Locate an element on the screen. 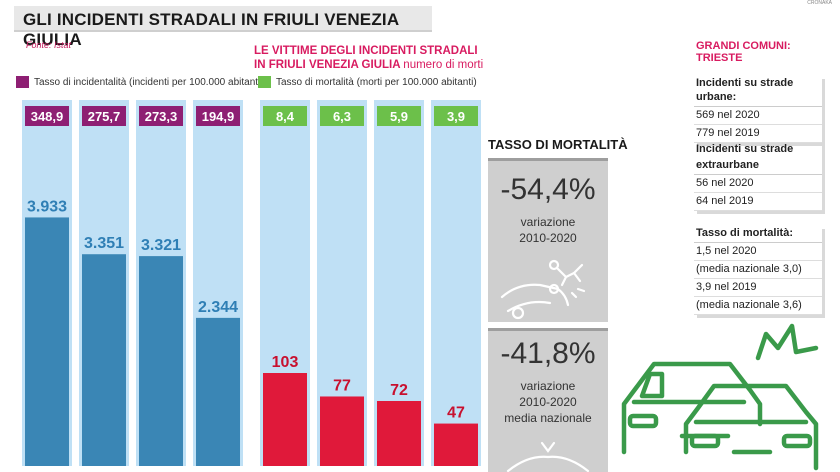 This screenshot has height=472, width=840. crash-icon is located at coordinates (548, 456).